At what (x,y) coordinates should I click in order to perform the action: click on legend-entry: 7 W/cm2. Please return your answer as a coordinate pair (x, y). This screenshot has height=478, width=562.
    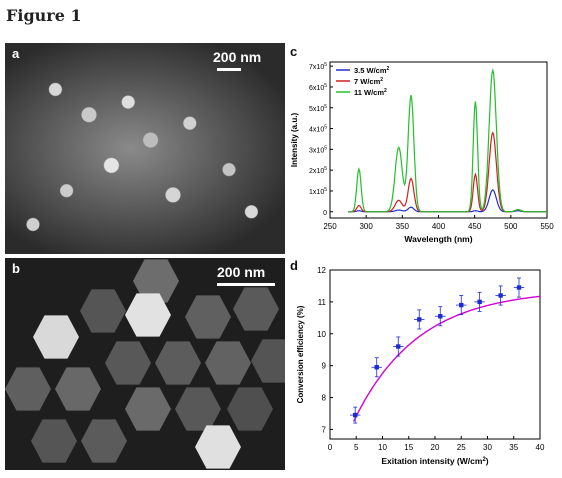
    Looking at the image, I should click on (368, 81).